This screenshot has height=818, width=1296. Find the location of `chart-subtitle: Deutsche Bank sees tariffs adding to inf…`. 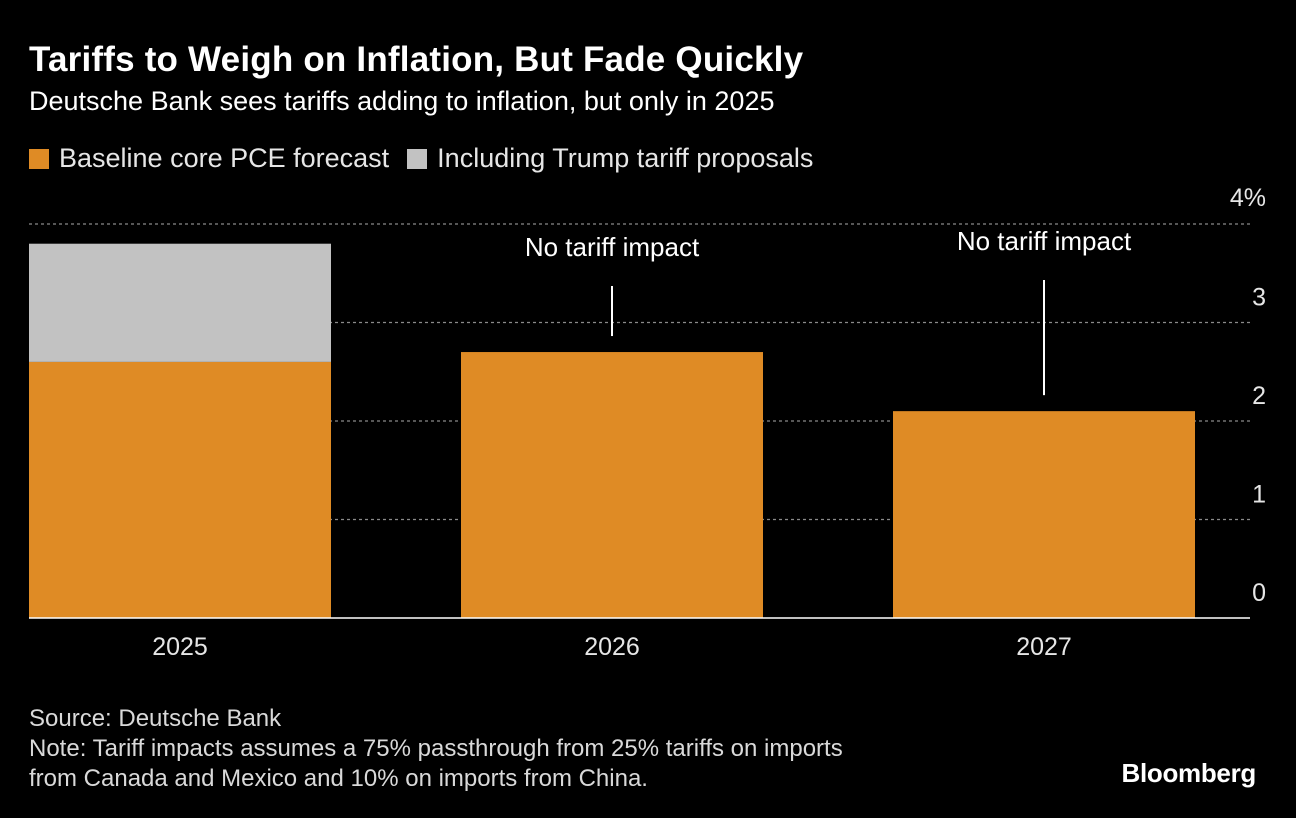

chart-subtitle: Deutsche Bank sees tariffs adding to inf… is located at coordinates (402, 101).